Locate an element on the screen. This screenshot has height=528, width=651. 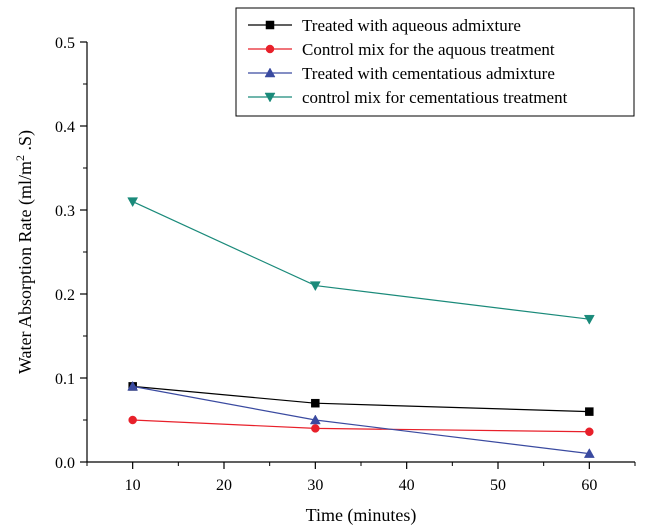
legend-item: Treated with aqueous admixture is located at coordinates (384, 25).